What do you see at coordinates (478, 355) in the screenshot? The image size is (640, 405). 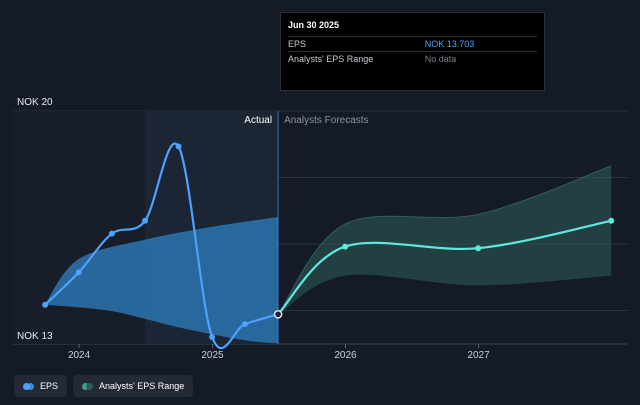 I see `x-tick-label-2027: 2027` at bounding box center [478, 355].